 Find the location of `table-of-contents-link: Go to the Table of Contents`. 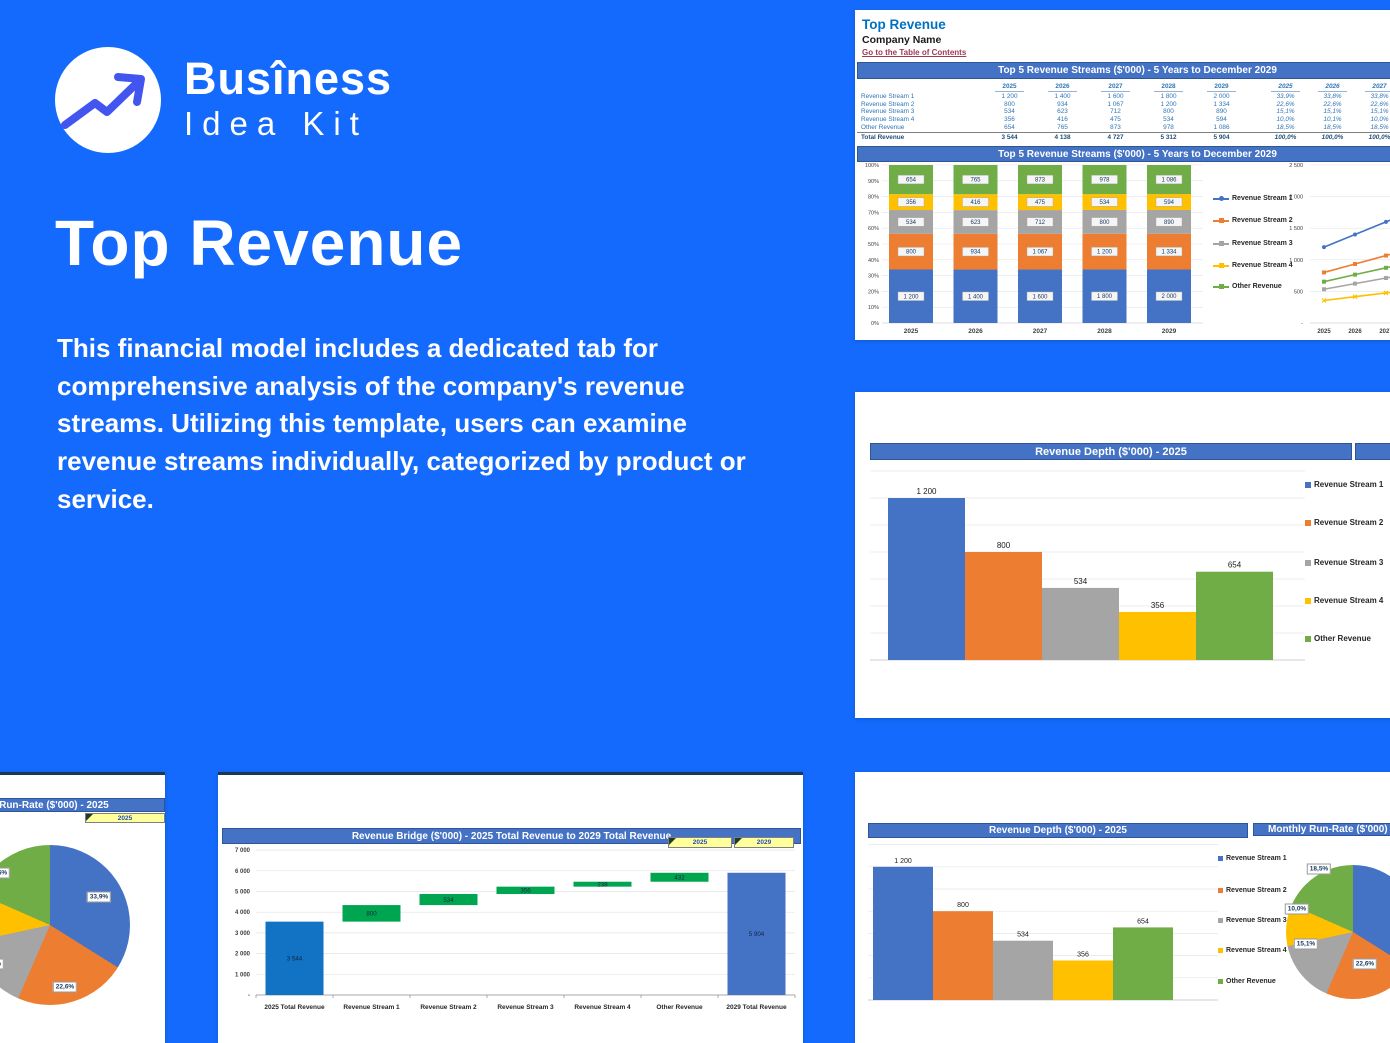

table-of-contents-link: Go to the Table of Contents is located at coordinates (914, 52).